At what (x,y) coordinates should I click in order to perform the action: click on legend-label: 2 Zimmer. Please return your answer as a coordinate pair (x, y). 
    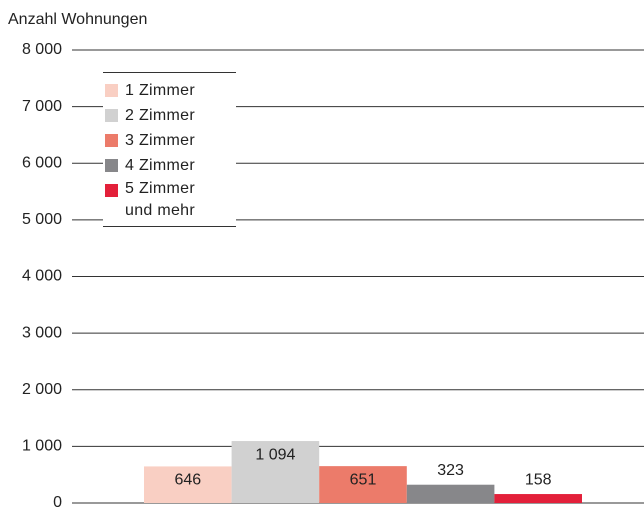
    Looking at the image, I should click on (160, 115).